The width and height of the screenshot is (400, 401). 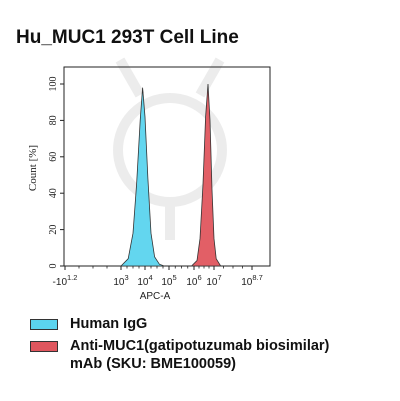 I want to click on y-axis-label: Count [%], so click(x=33, y=168).